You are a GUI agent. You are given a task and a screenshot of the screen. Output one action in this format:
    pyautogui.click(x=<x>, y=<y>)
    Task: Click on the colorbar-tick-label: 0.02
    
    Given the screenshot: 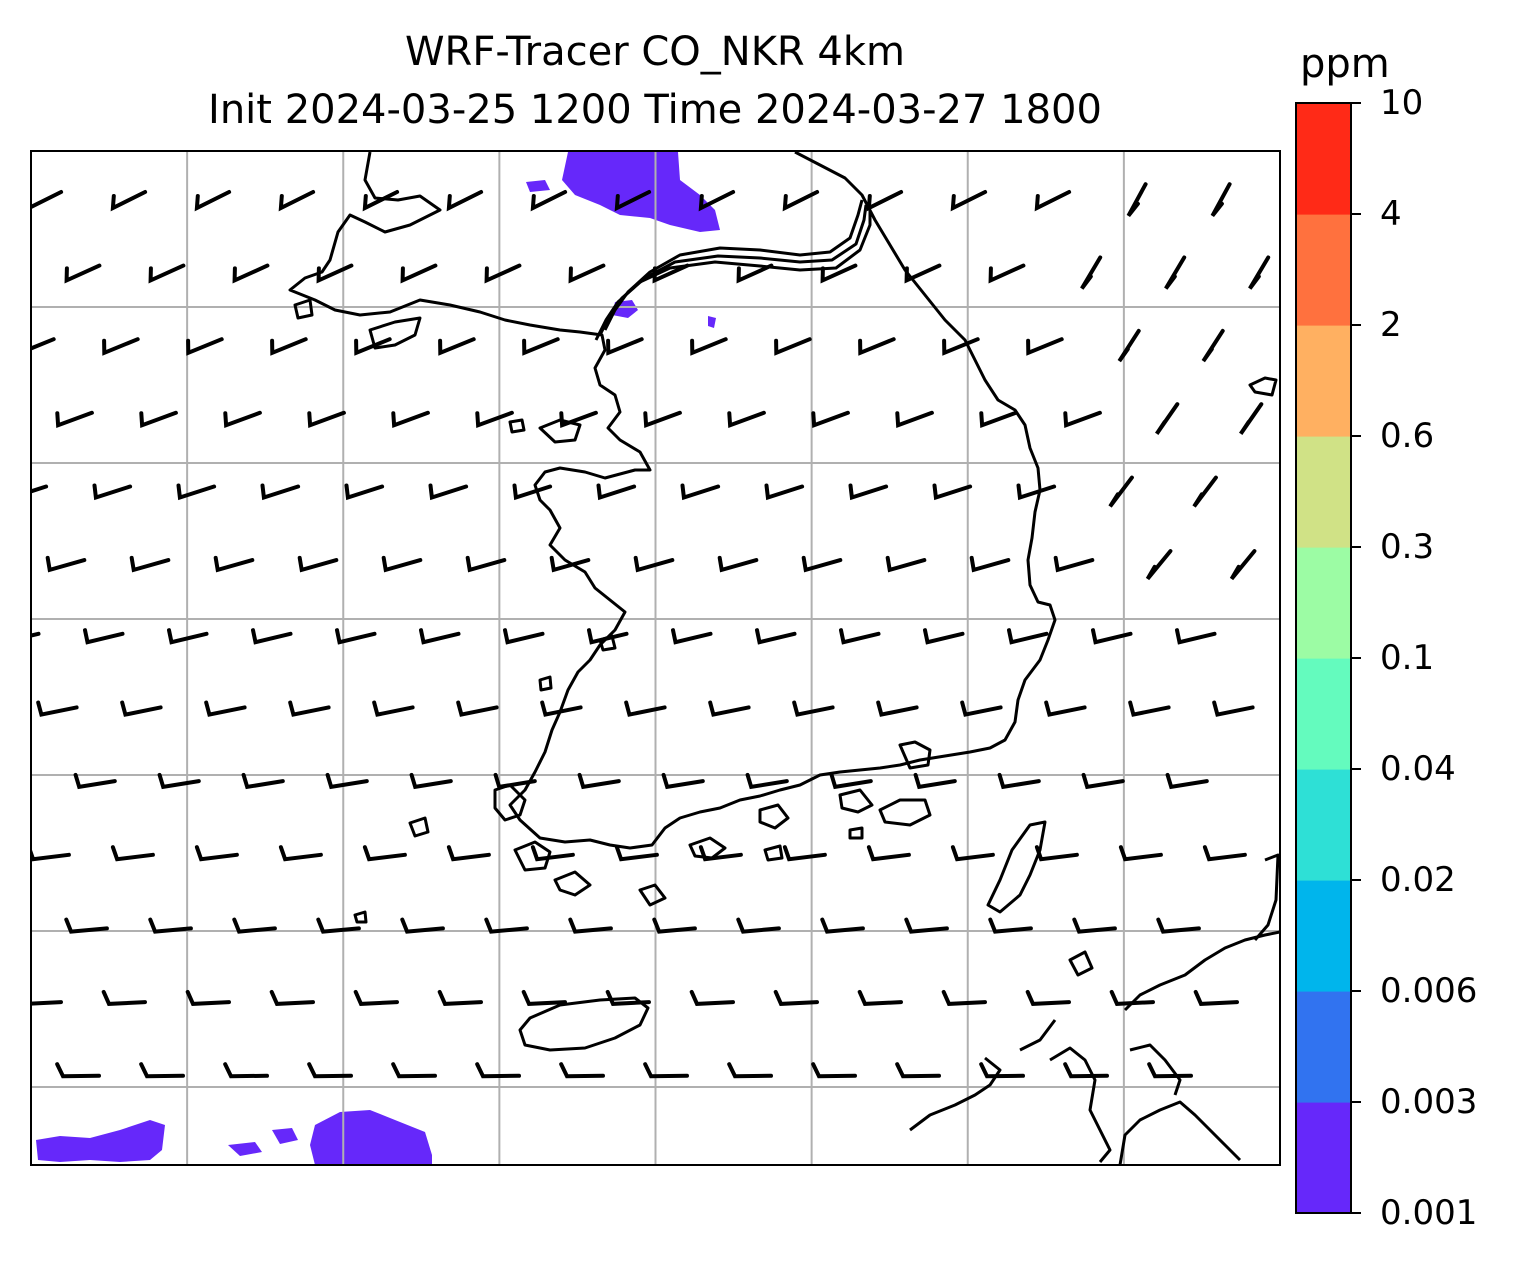 What is the action you would take?
    pyautogui.click(x=1418, y=880)
    